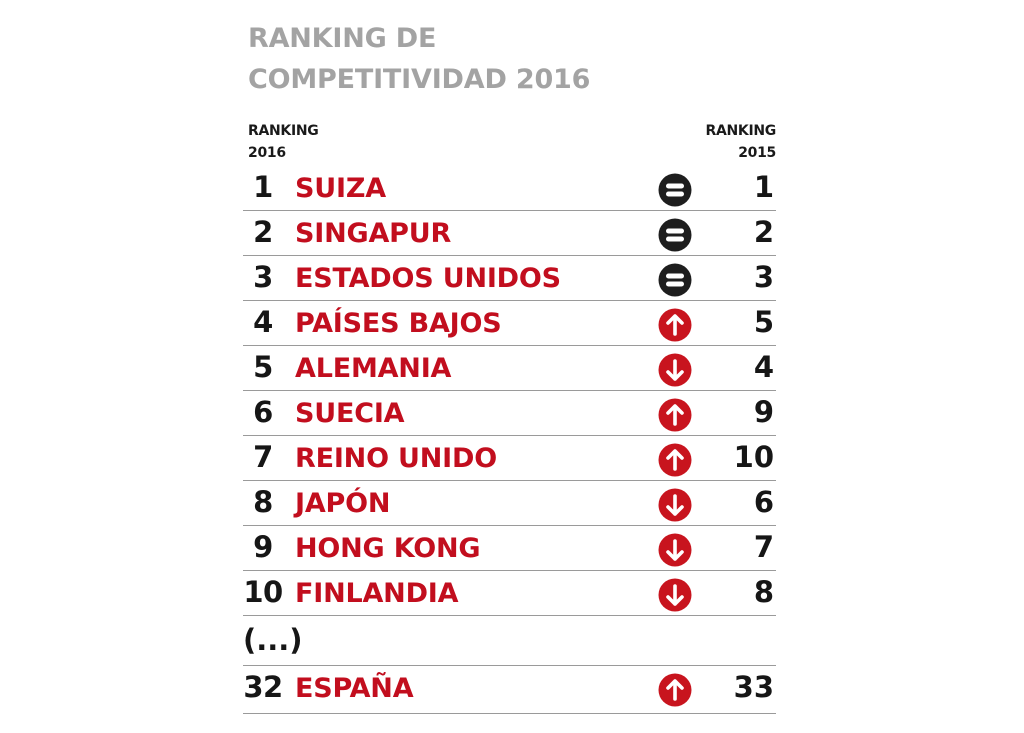 This screenshot has height=733, width=1024. What do you see at coordinates (273, 640) in the screenshot?
I see `ellipsis-text: (...)` at bounding box center [273, 640].